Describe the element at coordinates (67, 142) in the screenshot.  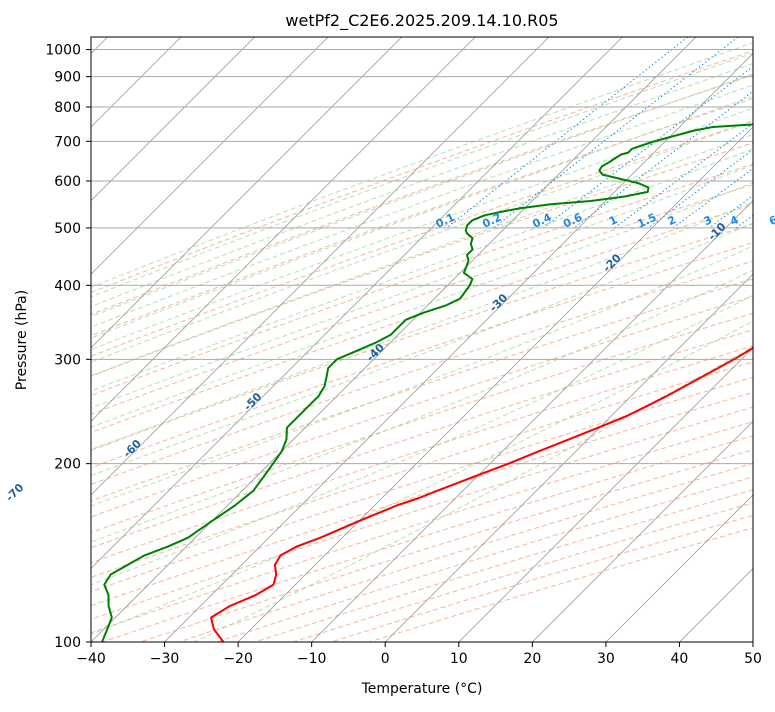
I see `y-tick-label: 700` at that location.